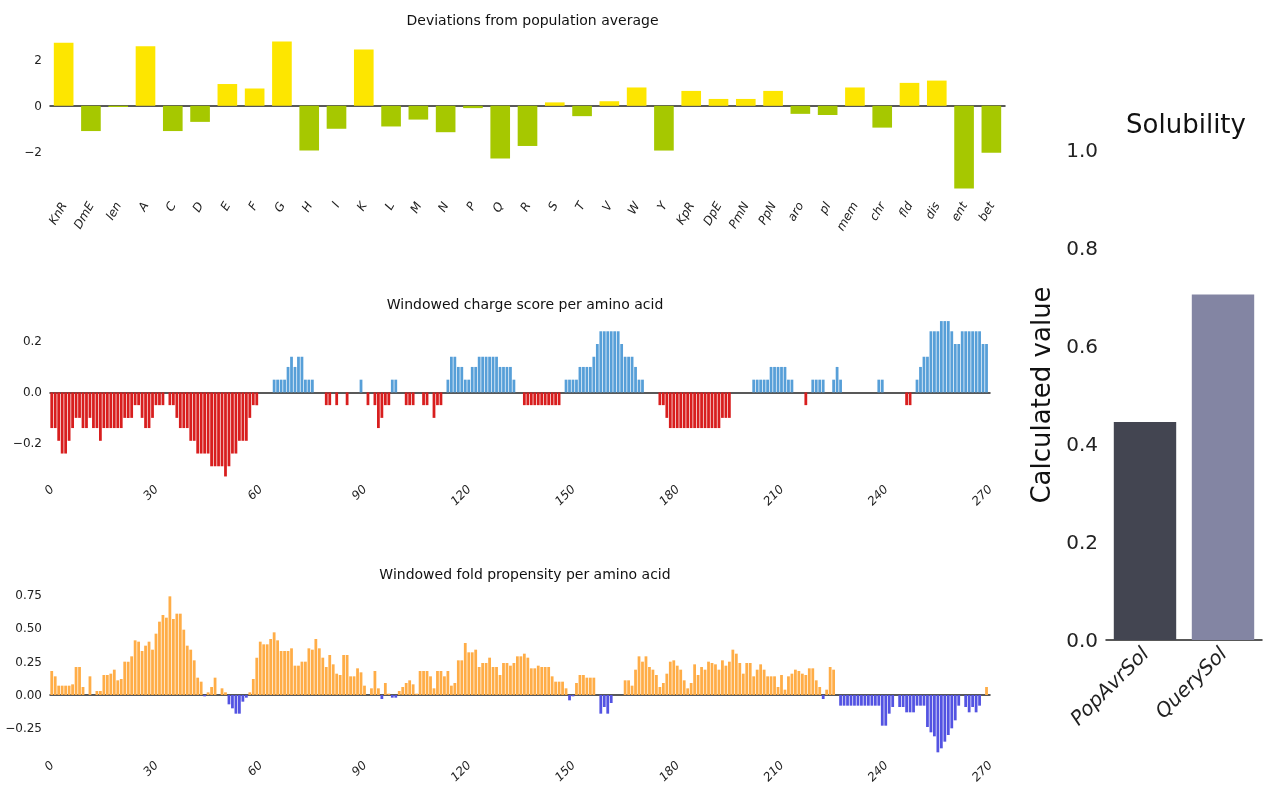  I want to click on x-tick-label: D, so click(198, 207).